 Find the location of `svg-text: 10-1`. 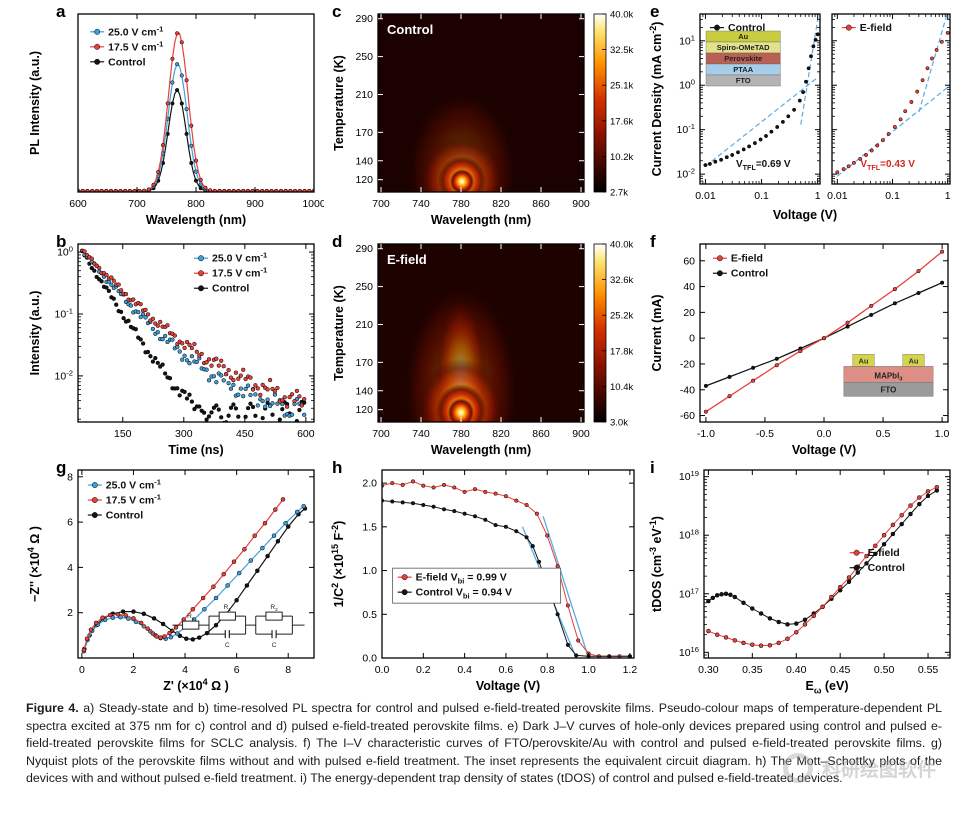

svg-text: 10-1 is located at coordinates (686, 129).